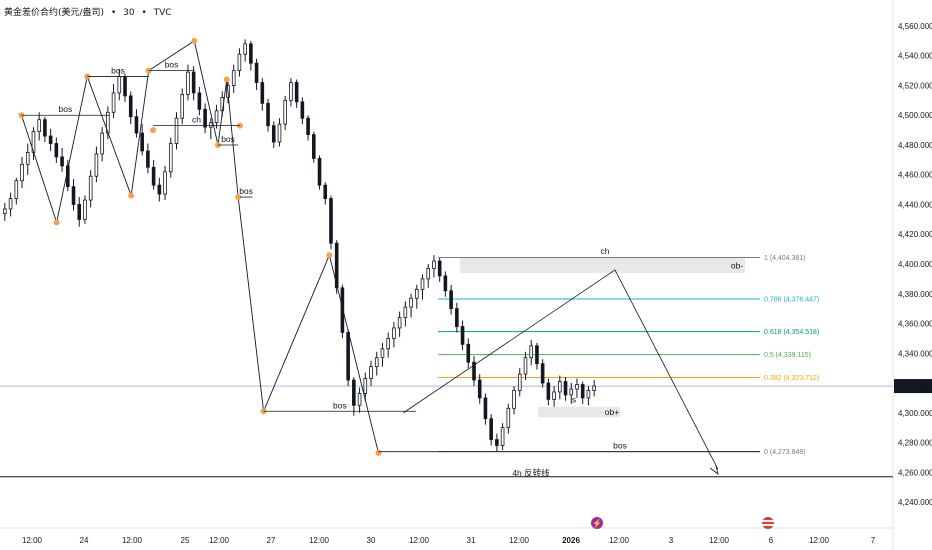  I want to click on y-tick-label: 4,560.000, so click(915, 26).